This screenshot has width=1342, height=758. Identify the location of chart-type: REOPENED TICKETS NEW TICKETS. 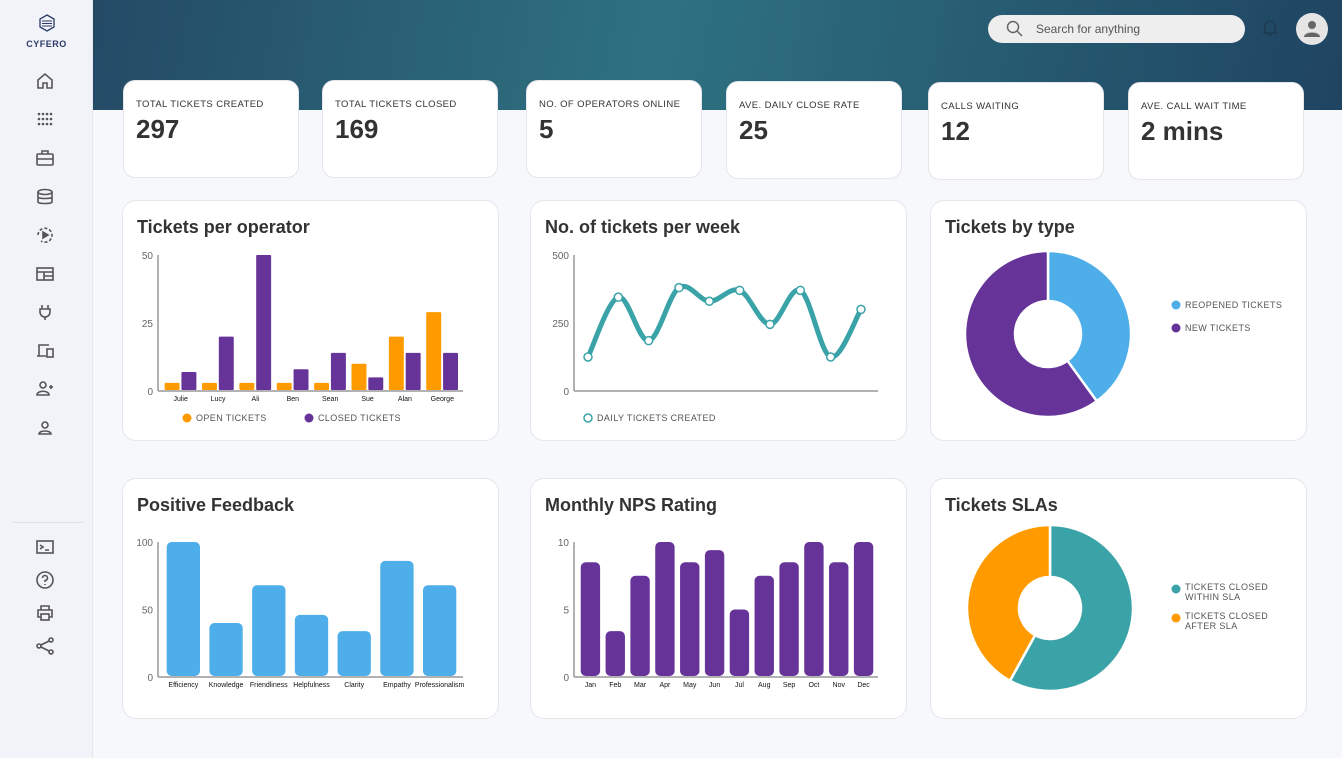
(1122, 334).